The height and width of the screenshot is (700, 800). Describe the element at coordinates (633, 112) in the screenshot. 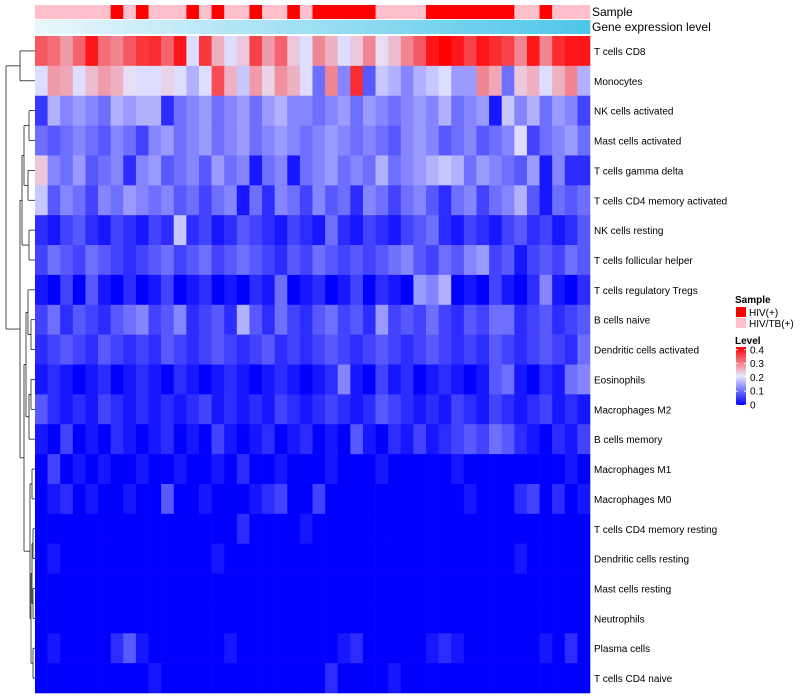

I see `row-label: NK cells activated` at that location.